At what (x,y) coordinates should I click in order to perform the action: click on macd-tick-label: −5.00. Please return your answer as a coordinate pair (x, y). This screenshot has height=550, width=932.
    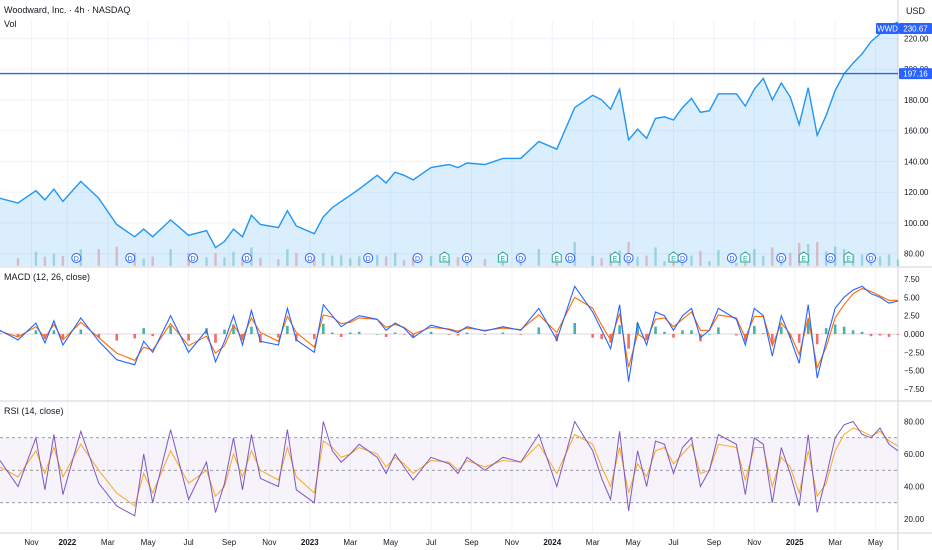
    Looking at the image, I should click on (914, 371).